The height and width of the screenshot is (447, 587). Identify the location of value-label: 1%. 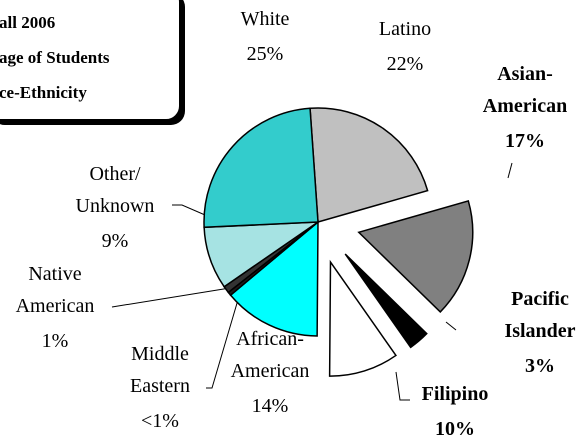
(55, 341).